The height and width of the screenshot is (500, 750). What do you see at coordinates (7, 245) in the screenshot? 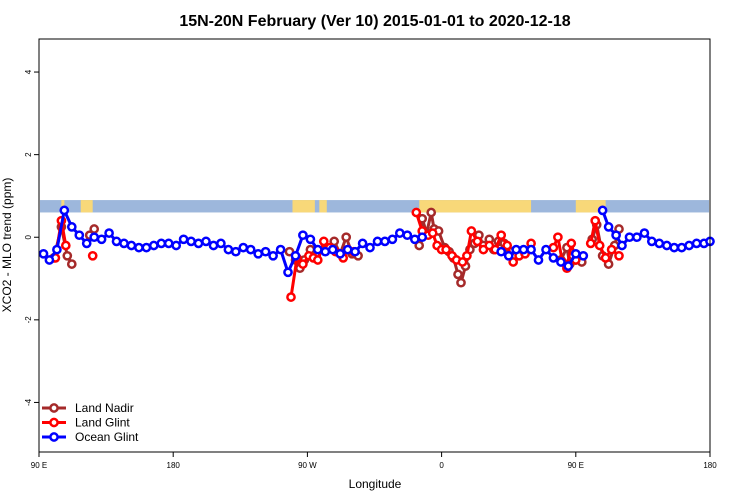
I see `y-axis-label: XCO2 - MLO trend (ppm)` at bounding box center [7, 245].